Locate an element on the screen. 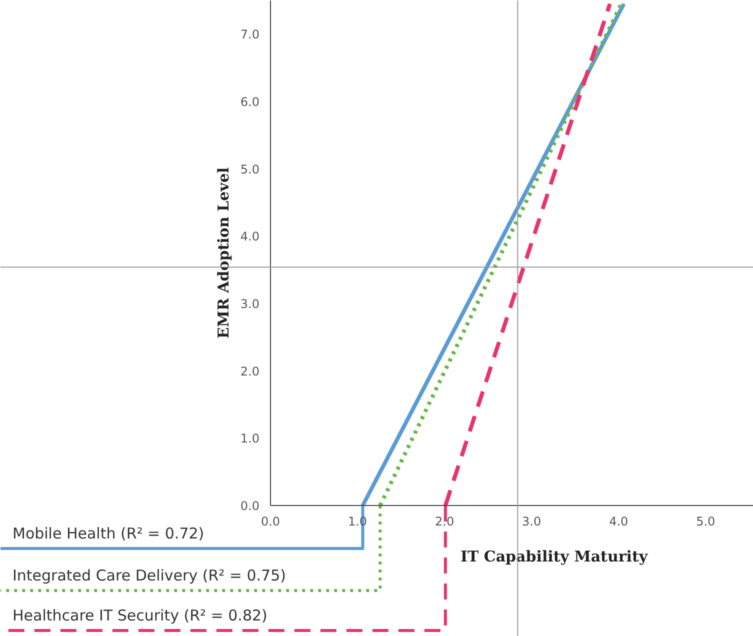  y-axis-title: EMR Adoption Level is located at coordinates (223, 253).